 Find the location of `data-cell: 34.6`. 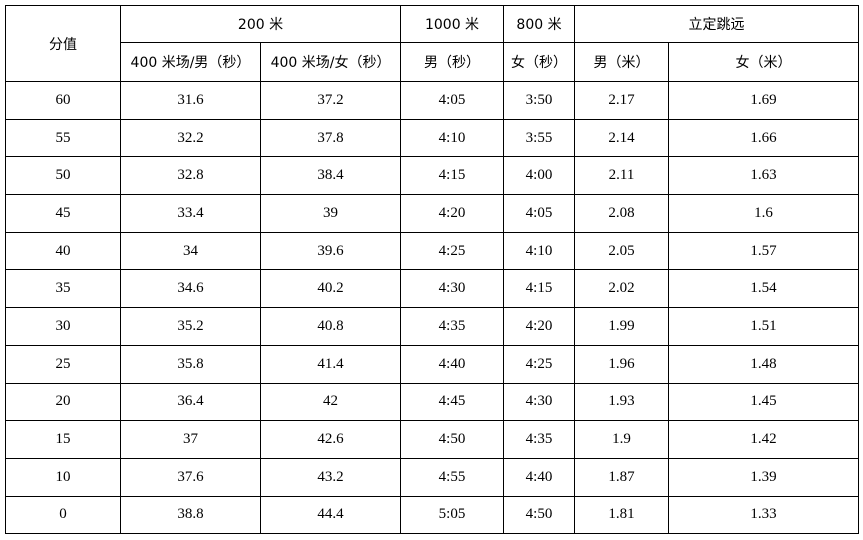

data-cell: 34.6 is located at coordinates (190, 289).